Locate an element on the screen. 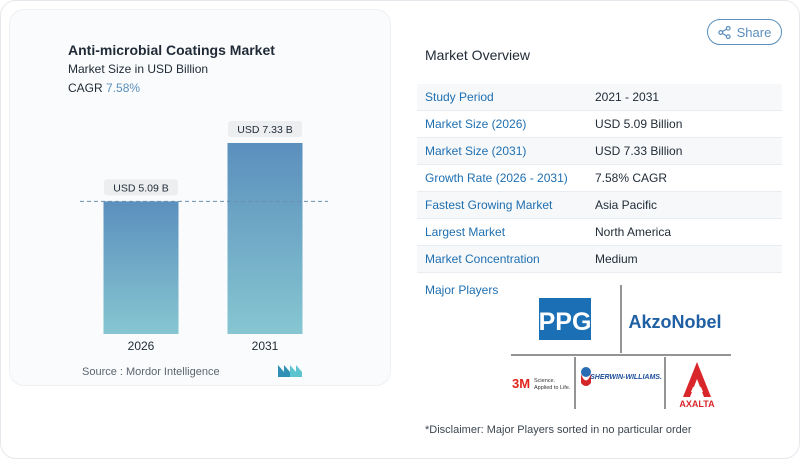 The image size is (800, 459). axalta-logo: AXALTA is located at coordinates (697, 385).